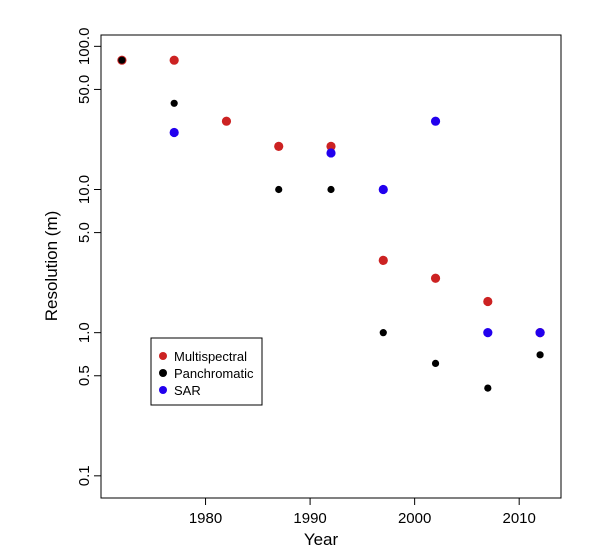 Image resolution: width=601 pixels, height=557 pixels. I want to click on x-tick-label: 2010, so click(518, 518).